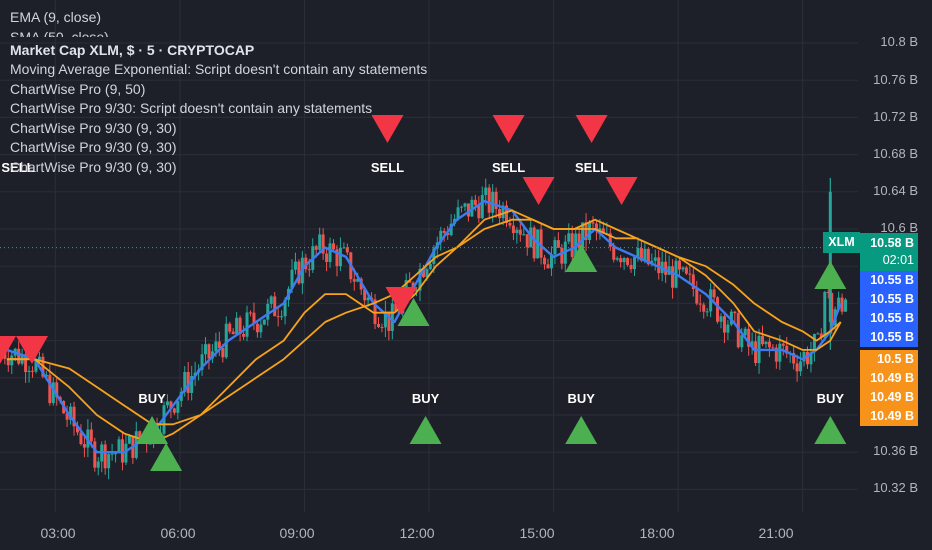 This screenshot has height=550, width=932. I want to click on y-tick-label: 10.8 B, so click(899, 41).